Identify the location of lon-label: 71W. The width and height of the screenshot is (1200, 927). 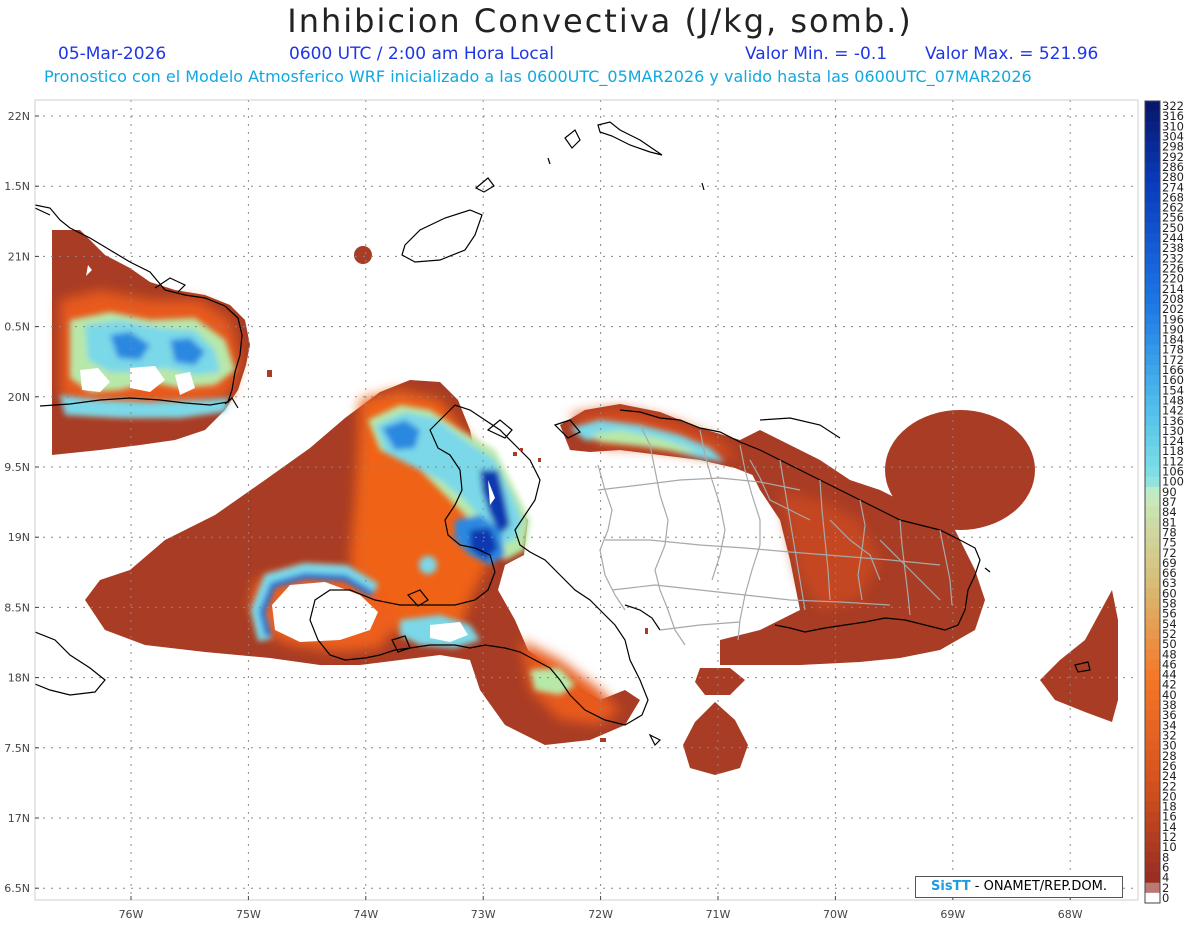
(718, 914).